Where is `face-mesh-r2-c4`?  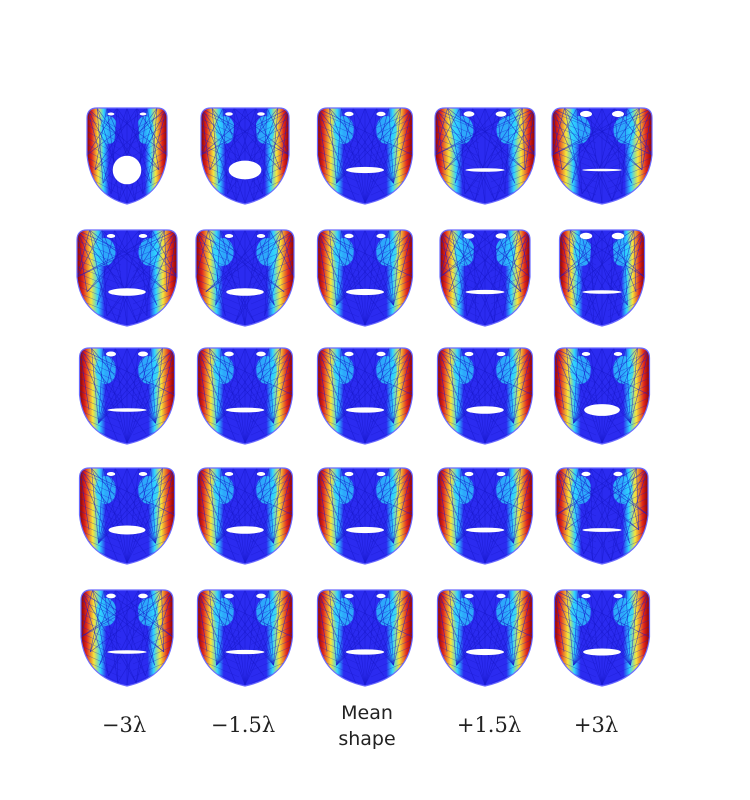 face-mesh-r2-c4 is located at coordinates (485, 277).